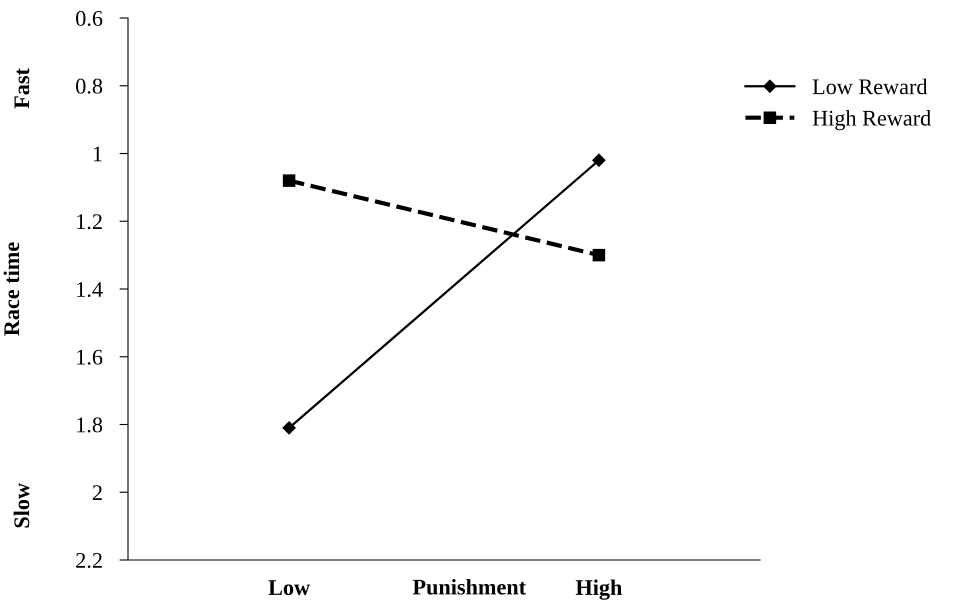  I want to click on x-axis-title: Punishment, so click(469, 586).